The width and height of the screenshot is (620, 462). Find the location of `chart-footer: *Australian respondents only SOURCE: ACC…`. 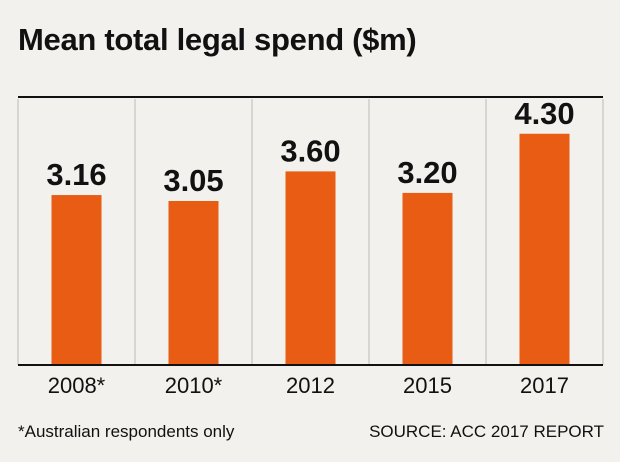

chart-footer: *Australian respondents only SOURCE: ACC… is located at coordinates (311, 432).